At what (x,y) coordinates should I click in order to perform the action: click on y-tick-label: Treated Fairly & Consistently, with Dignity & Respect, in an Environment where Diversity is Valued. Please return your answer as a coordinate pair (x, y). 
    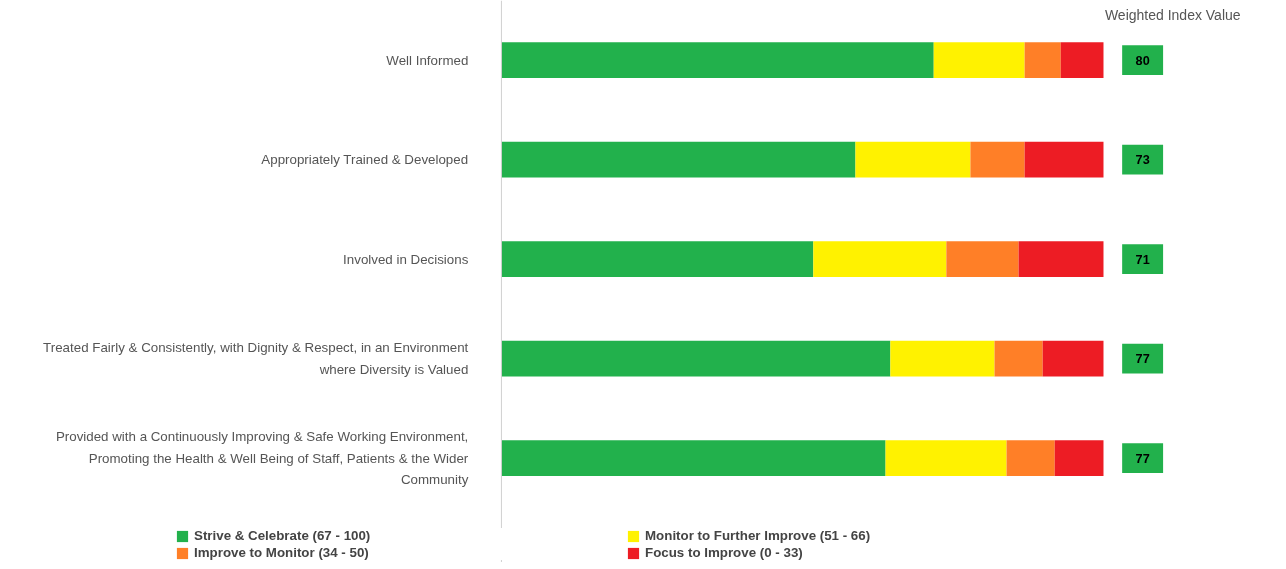
    Looking at the image, I should click on (256, 358).